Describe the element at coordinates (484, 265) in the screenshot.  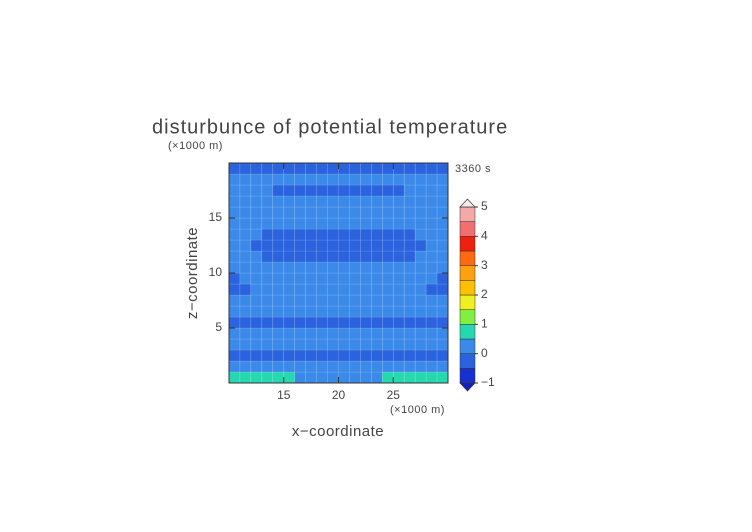
I see `colorbar-tick-label: 3` at that location.